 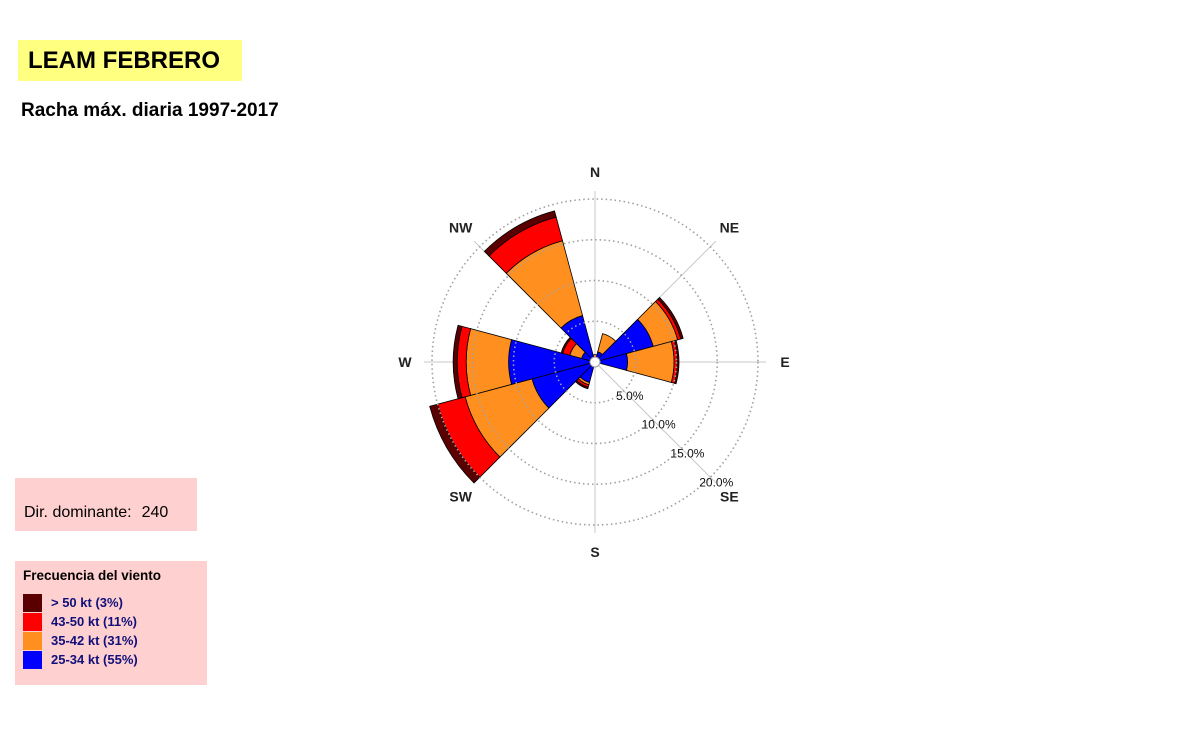 What do you see at coordinates (729, 228) in the screenshot?
I see `compass-label: NE` at bounding box center [729, 228].